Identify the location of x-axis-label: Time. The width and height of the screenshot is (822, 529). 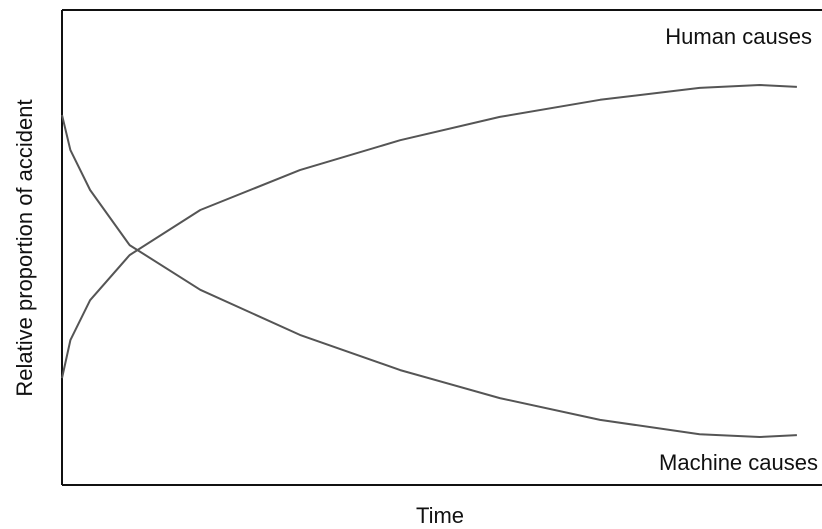
(440, 515).